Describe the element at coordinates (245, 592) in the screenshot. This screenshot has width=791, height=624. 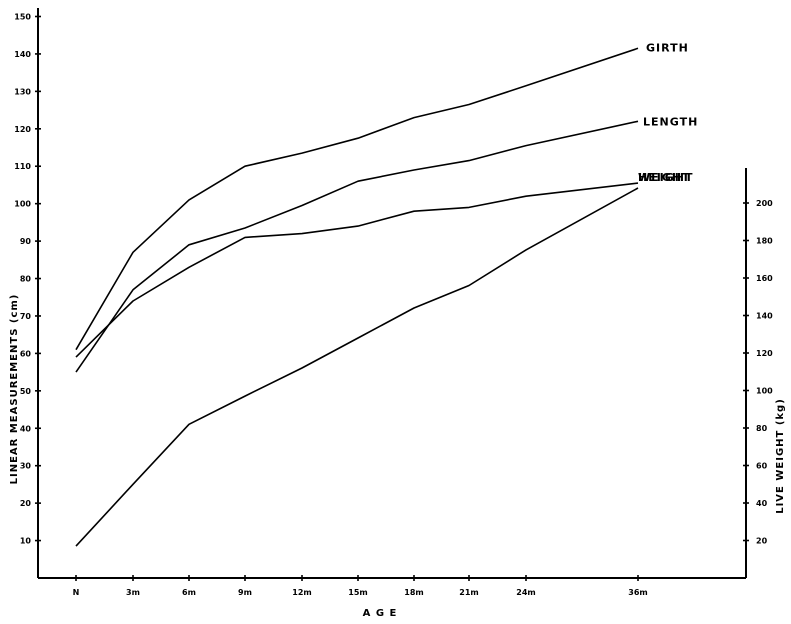
I see `x-tick-label: 9m` at that location.